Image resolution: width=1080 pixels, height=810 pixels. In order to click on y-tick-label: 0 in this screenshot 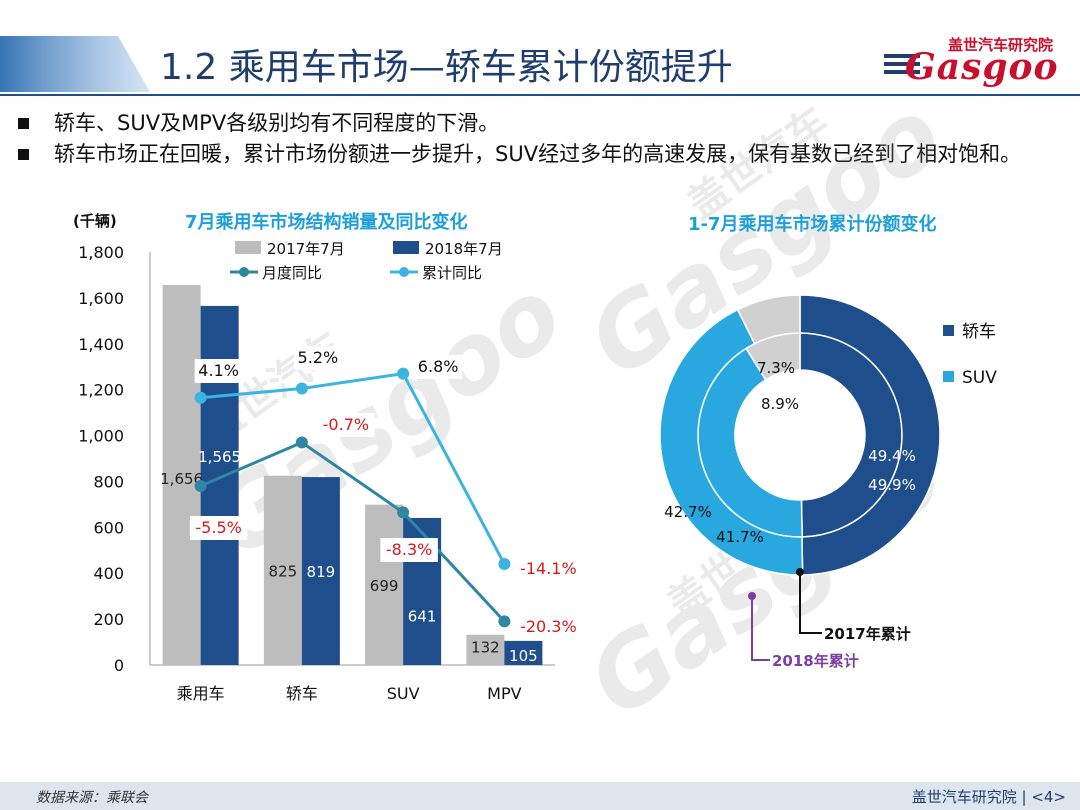, I will do `click(119, 665)`.